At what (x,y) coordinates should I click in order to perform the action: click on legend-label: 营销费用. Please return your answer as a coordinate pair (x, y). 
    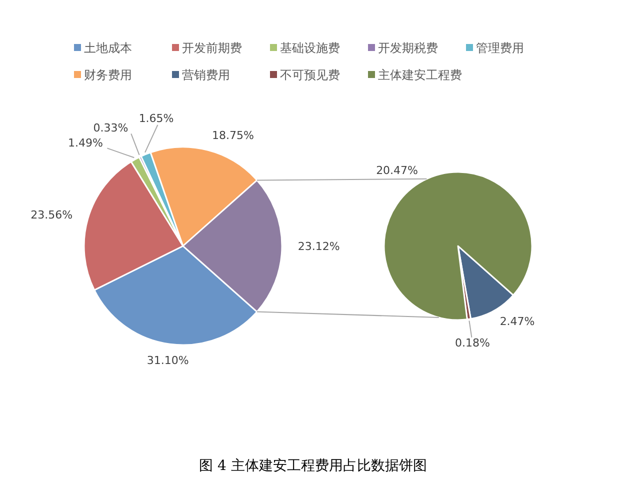
    Looking at the image, I should click on (206, 75).